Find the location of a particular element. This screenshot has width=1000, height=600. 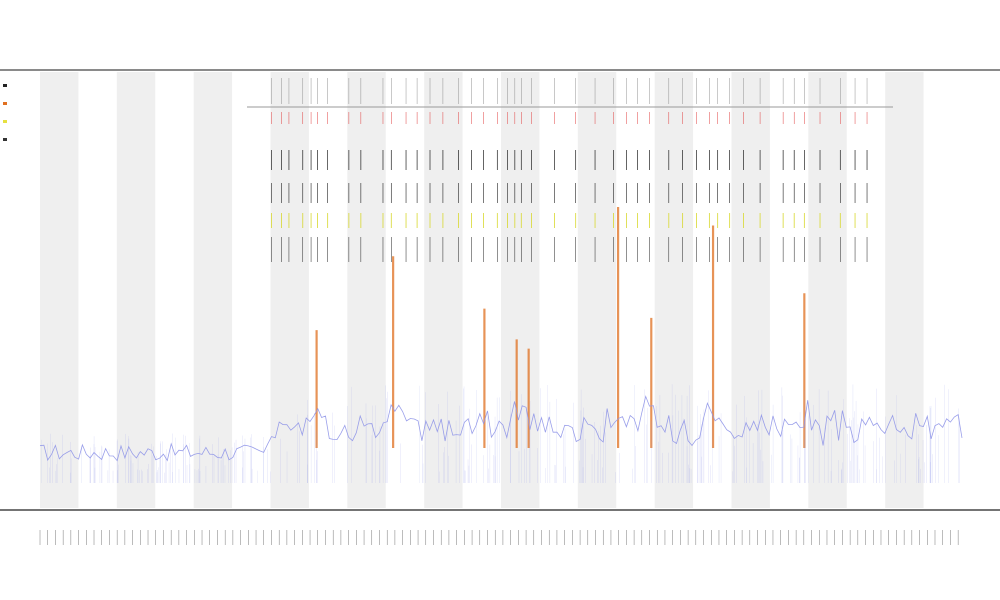

signal-line is located at coordinates (501, 428).